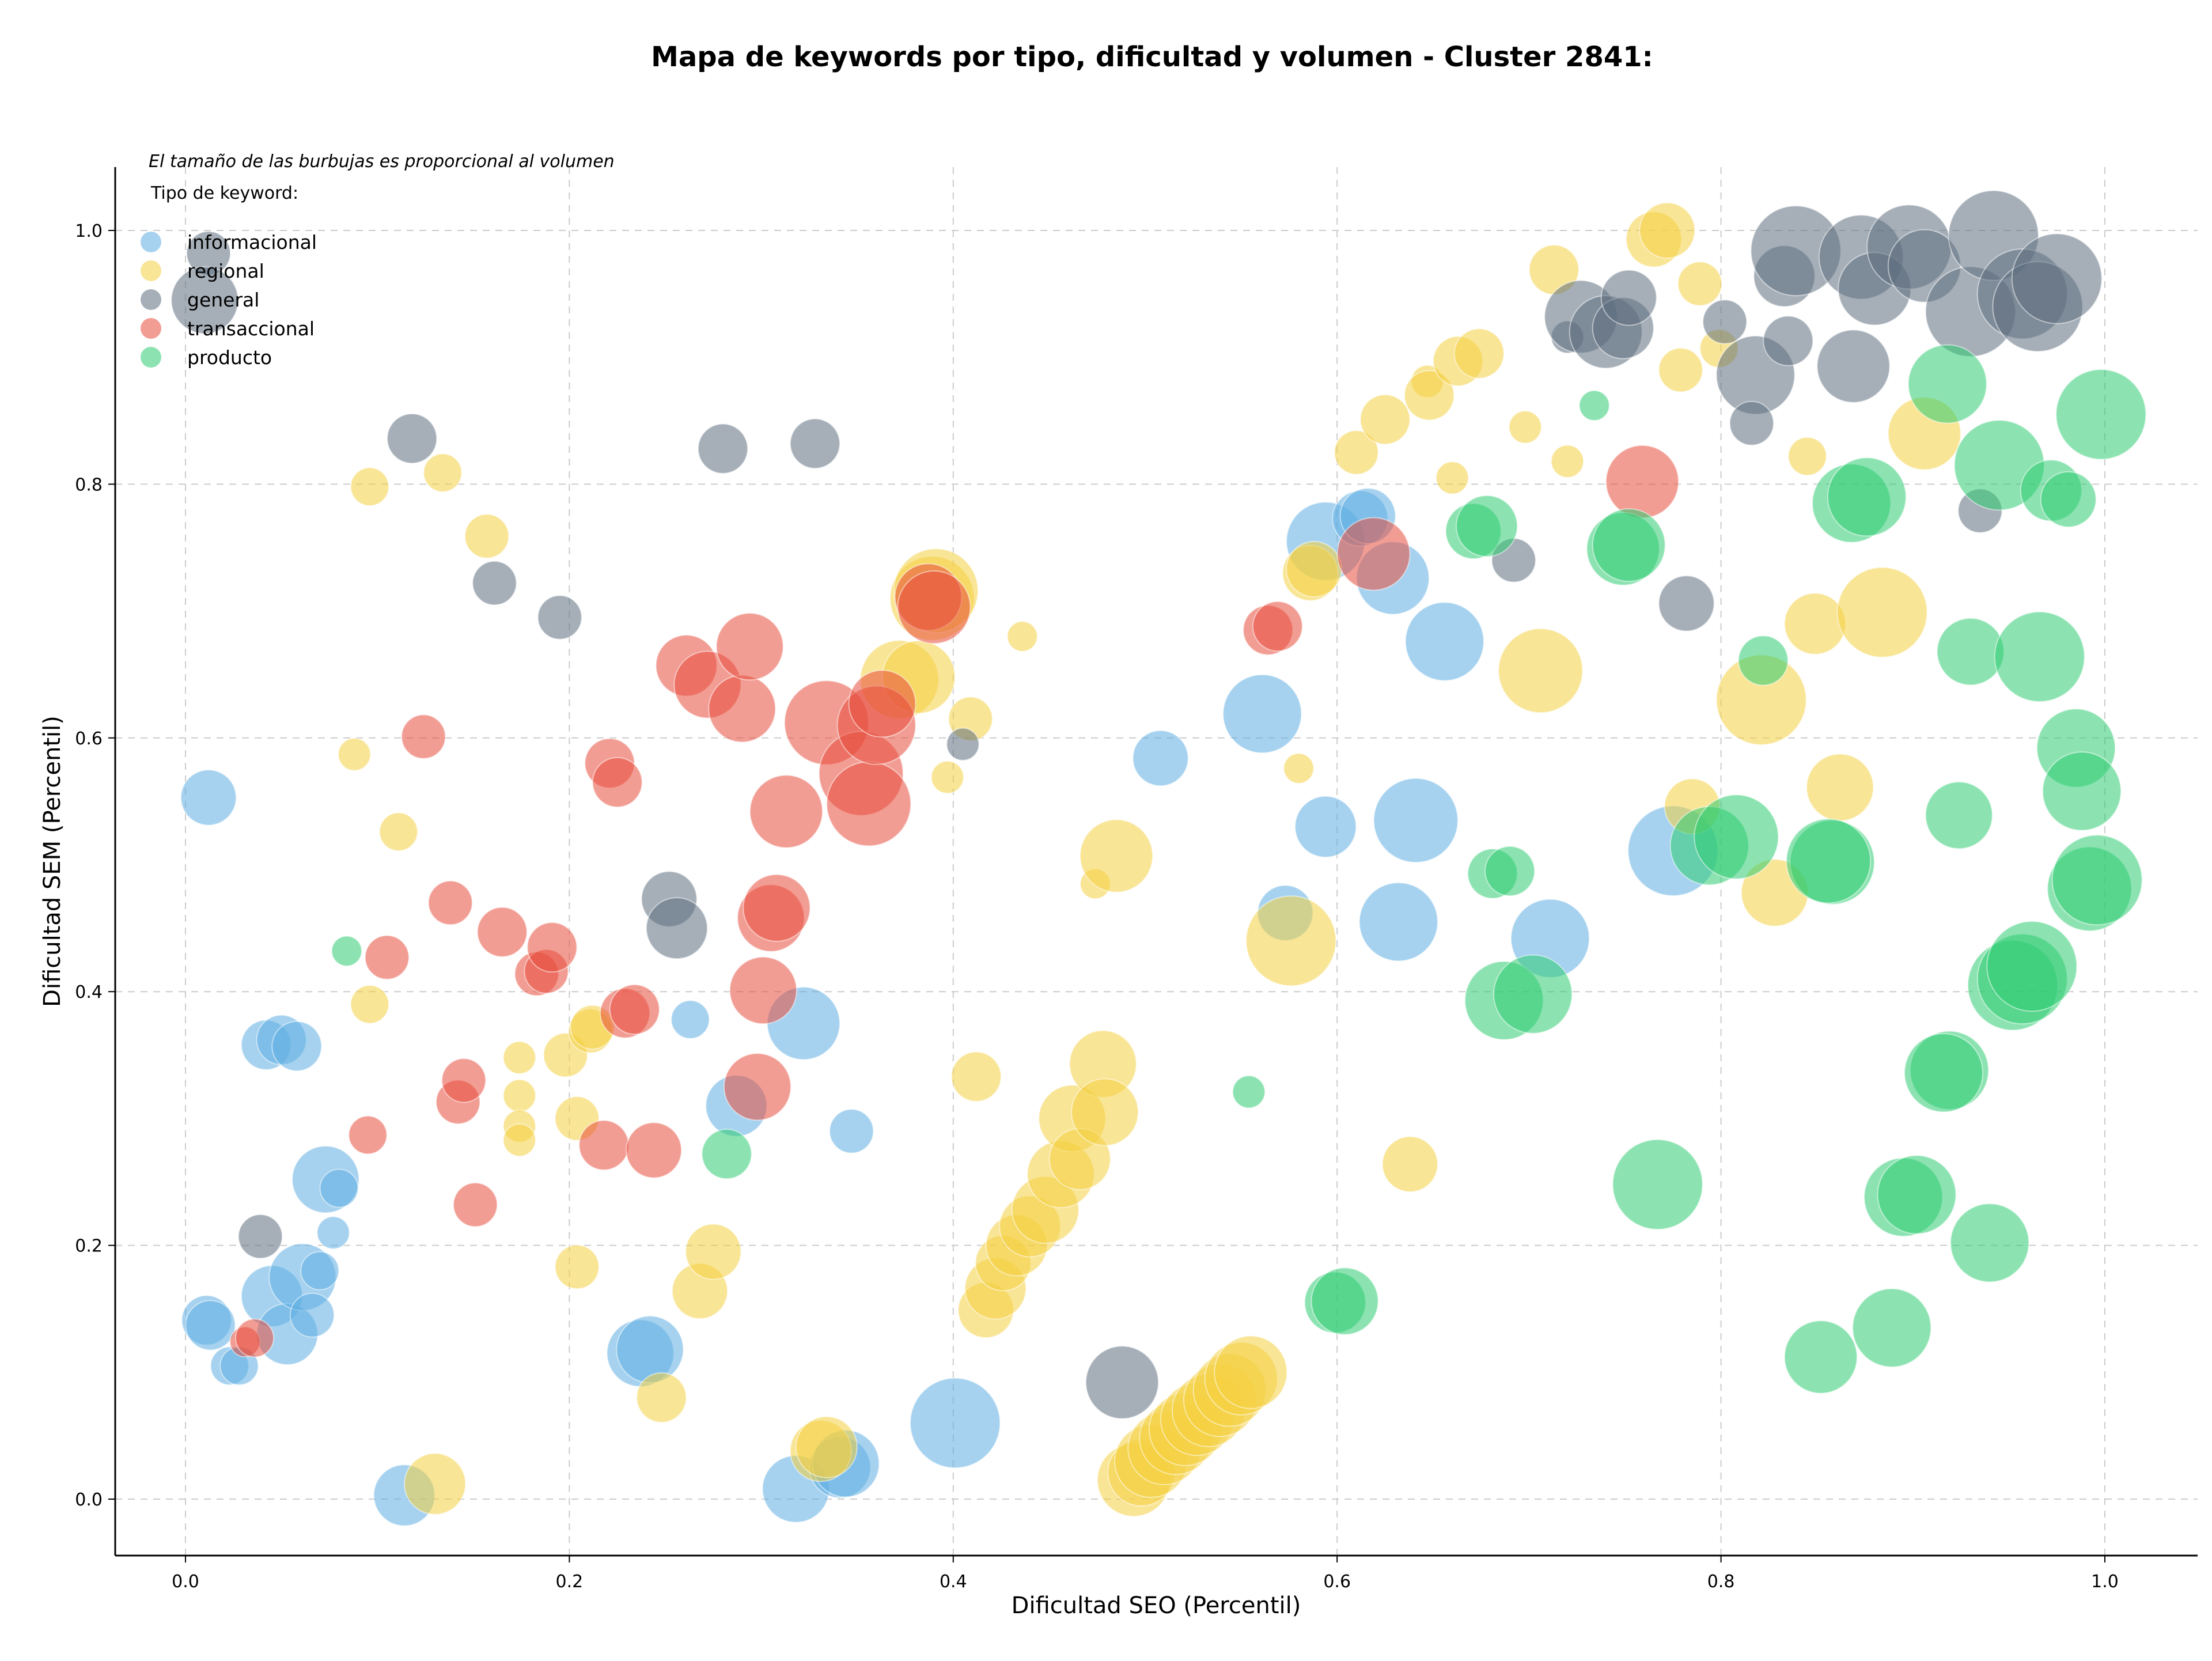  What do you see at coordinates (570, 1582) in the screenshot?
I see `x-tick-label: 0.2` at bounding box center [570, 1582].